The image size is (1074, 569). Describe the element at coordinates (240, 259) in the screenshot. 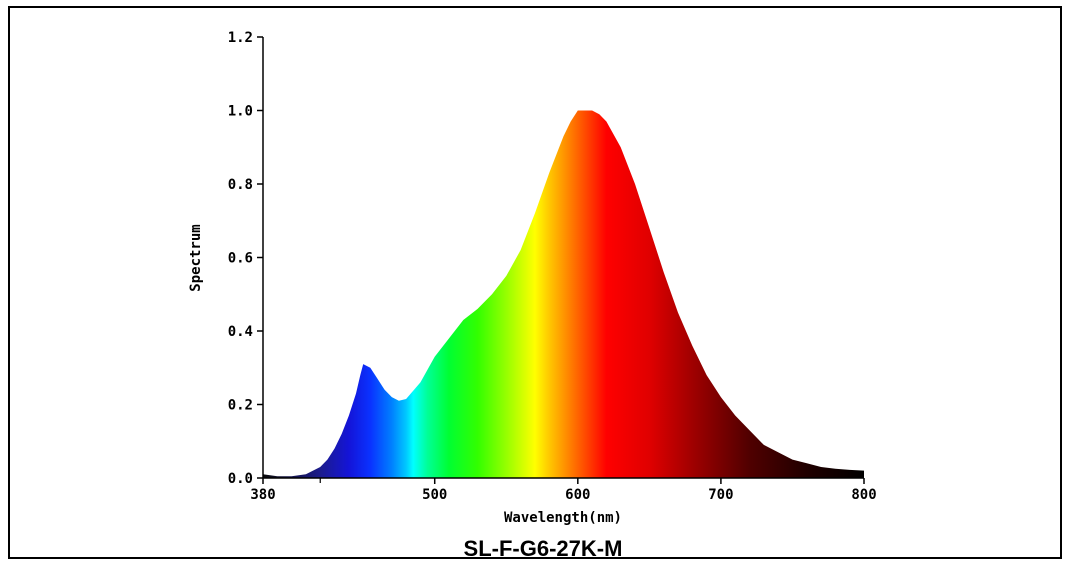

I see `y-tick-label: 0.6` at that location.